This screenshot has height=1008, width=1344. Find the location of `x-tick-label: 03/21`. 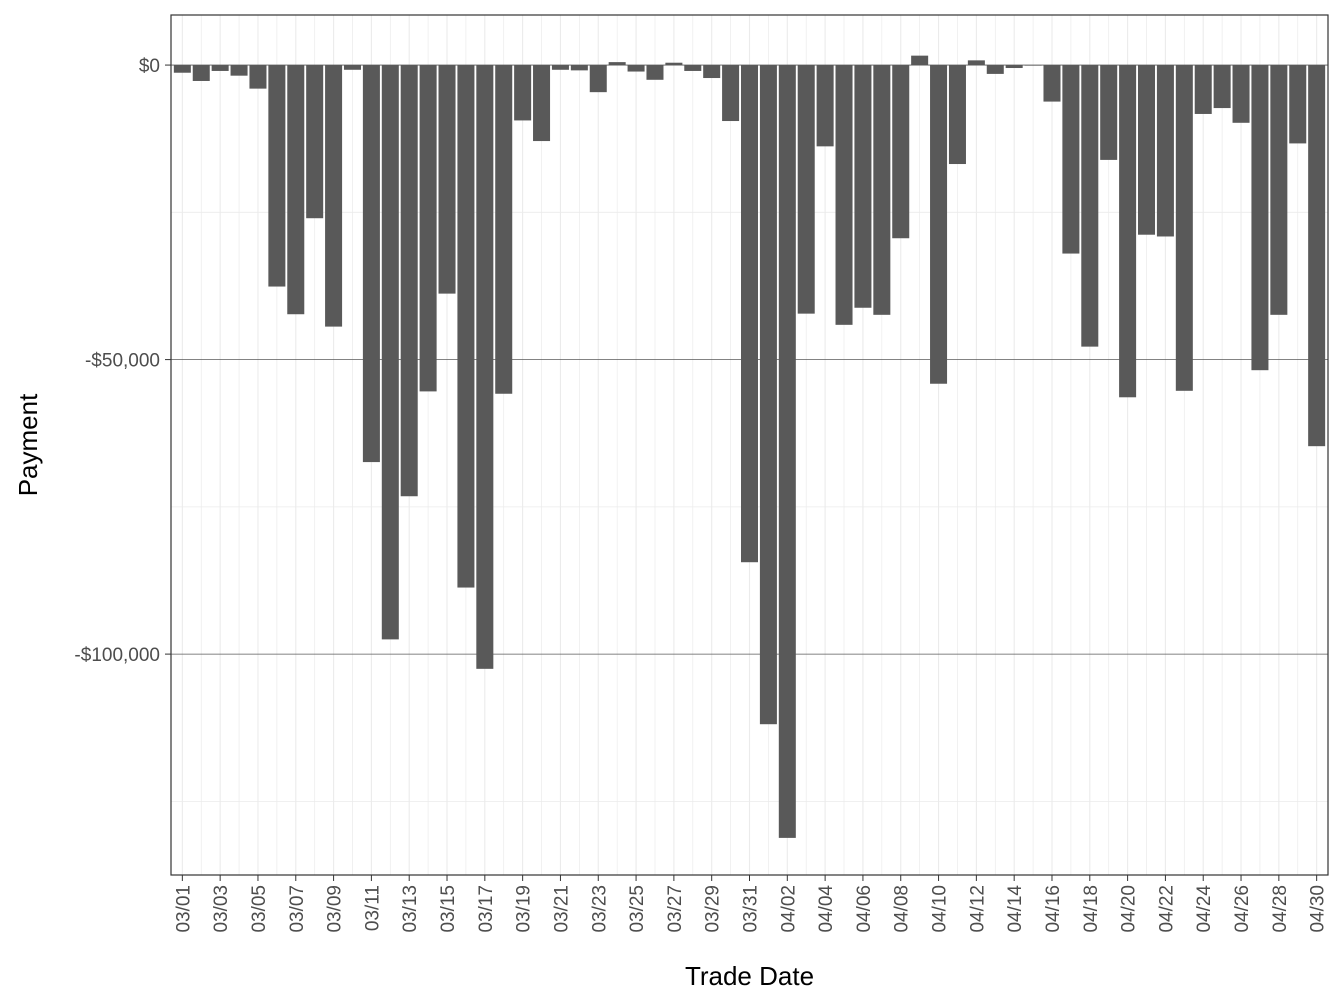

x-tick-label: 03/21 is located at coordinates (561, 909).